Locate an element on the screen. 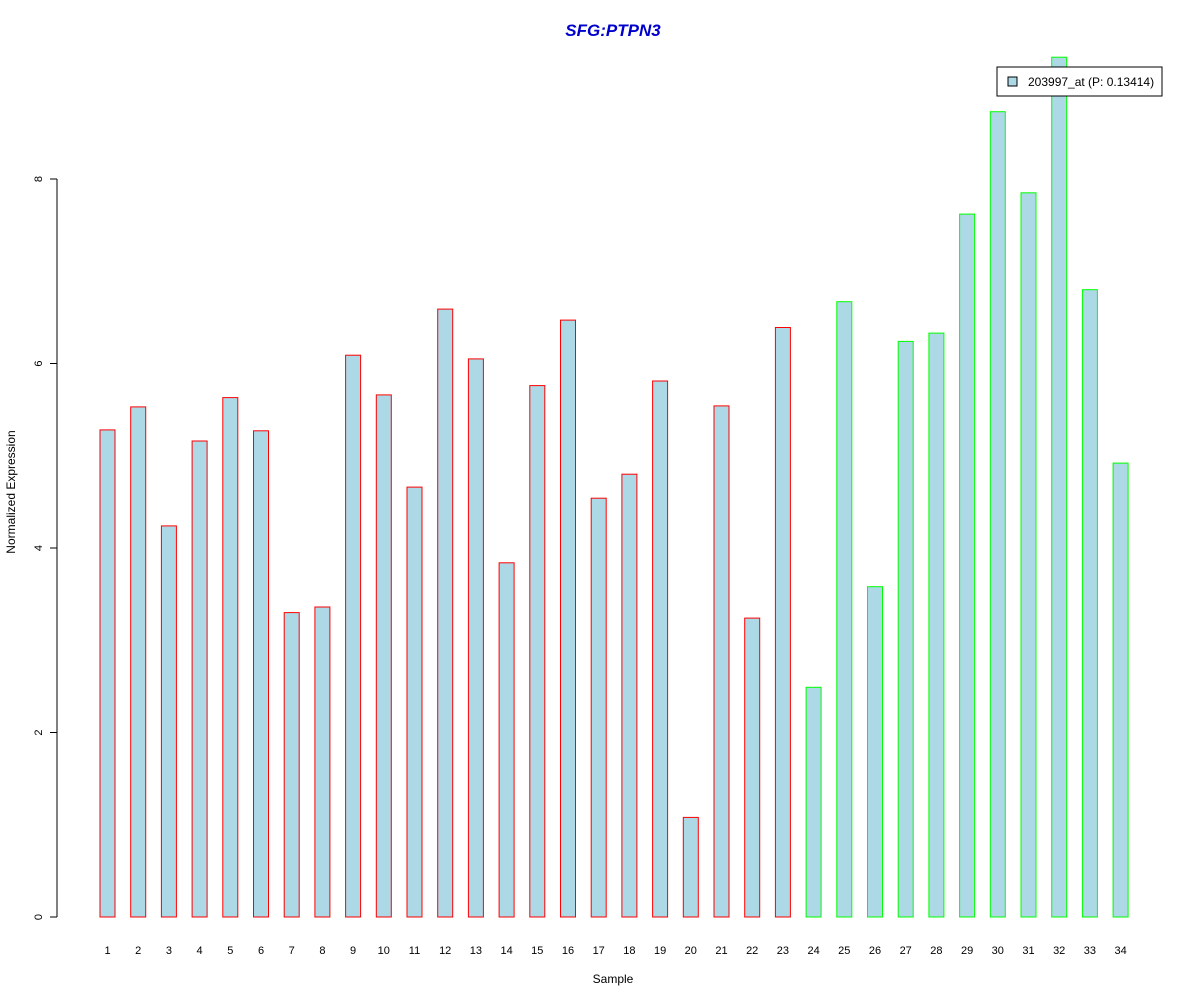 The height and width of the screenshot is (1000, 1200). x-tick-label-30: 30 is located at coordinates (998, 951).